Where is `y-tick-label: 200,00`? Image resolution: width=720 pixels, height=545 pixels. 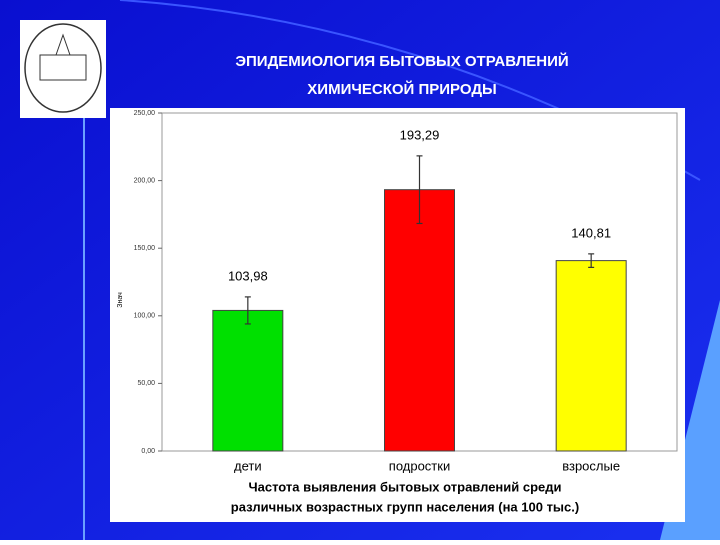 y-tick-label: 200,00 is located at coordinates (145, 180).